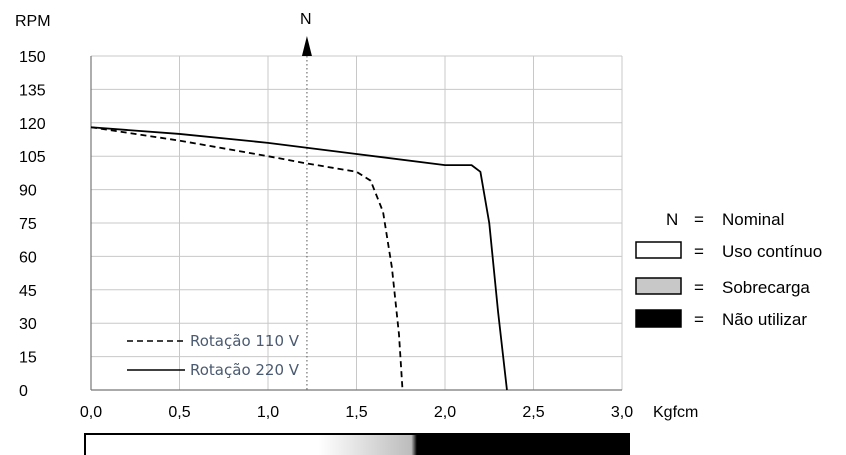  Describe the element at coordinates (28, 257) in the screenshot. I see `y-tick-label: 60` at that location.